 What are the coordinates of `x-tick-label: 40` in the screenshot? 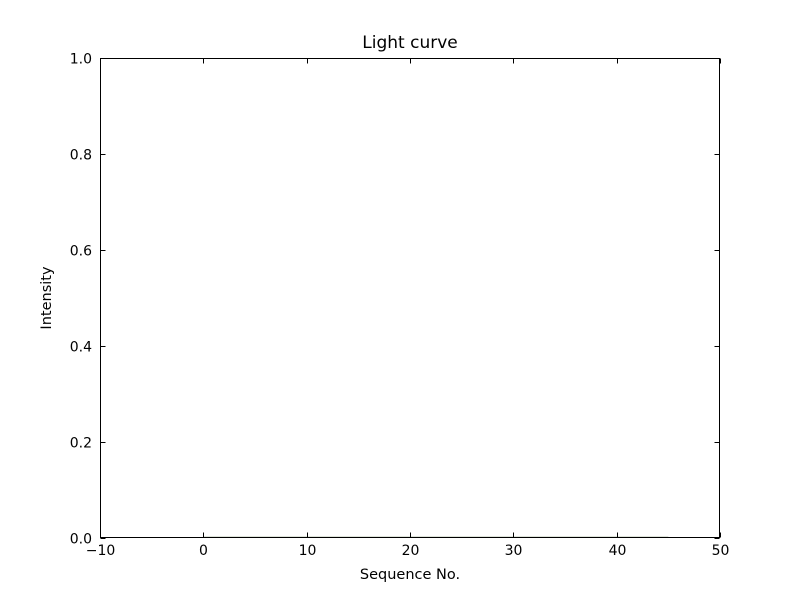 It's located at (618, 551).